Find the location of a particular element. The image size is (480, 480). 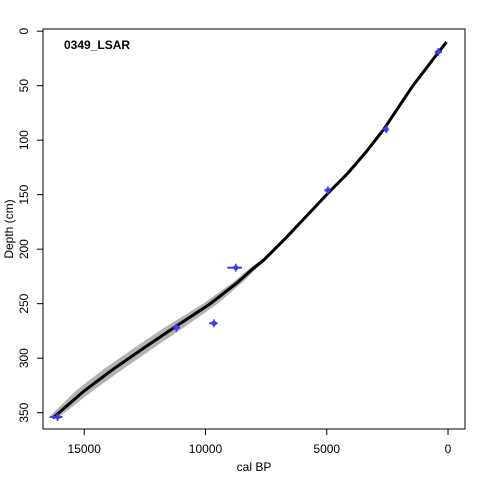

y-tick-label: 0 is located at coordinates (24, 31).